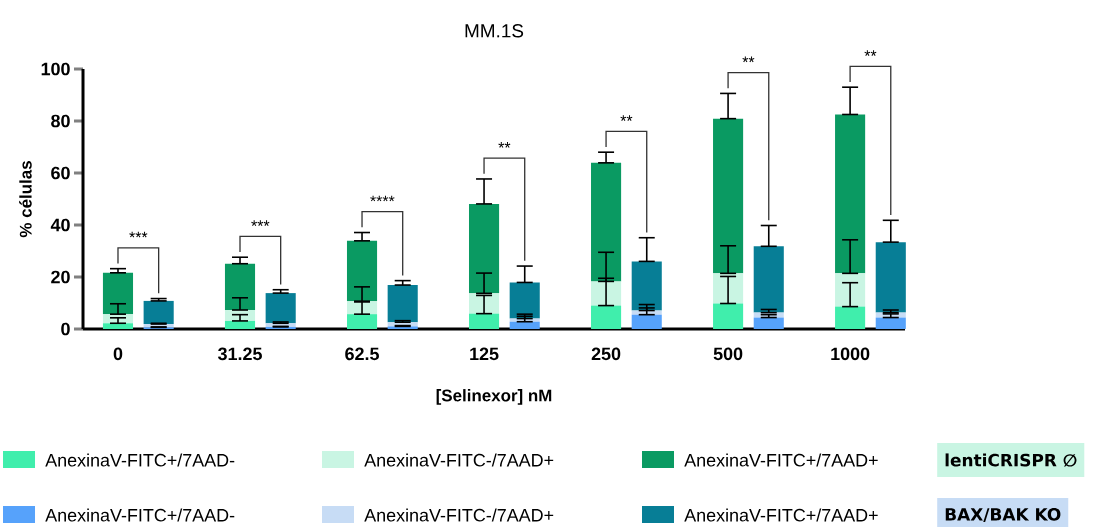 This screenshot has width=1096, height=527. What do you see at coordinates (1003, 515) in the screenshot?
I see `text: BAX/BAK KO` at bounding box center [1003, 515].